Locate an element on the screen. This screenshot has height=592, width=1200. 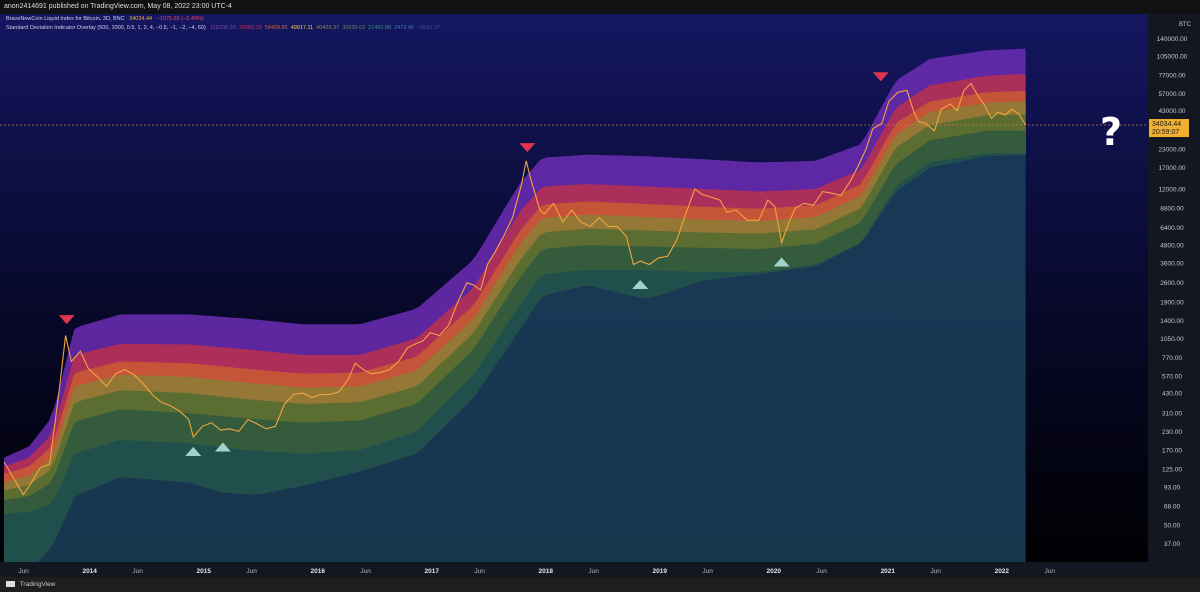
y-tick-label: 57000.00 is located at coordinates (1171, 94).